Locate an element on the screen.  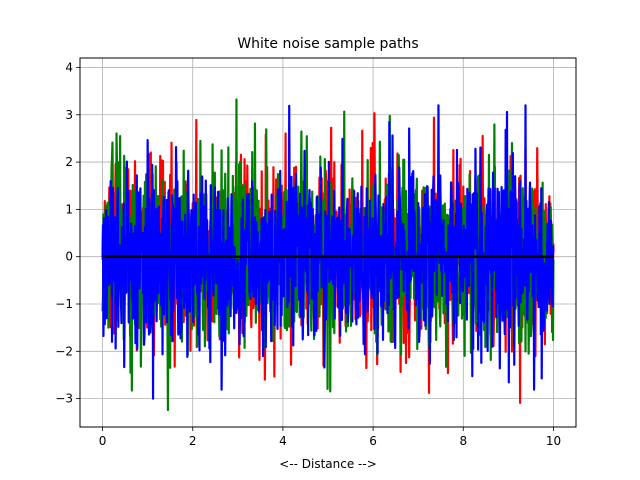
x-tick-label: 0 is located at coordinates (103, 441).